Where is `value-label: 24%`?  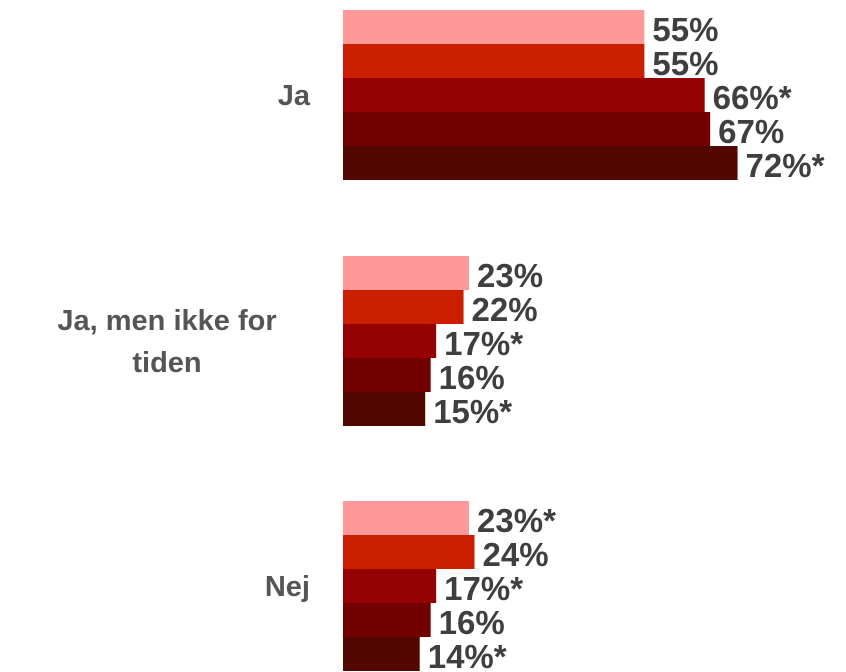 value-label: 24% is located at coordinates (516, 554).